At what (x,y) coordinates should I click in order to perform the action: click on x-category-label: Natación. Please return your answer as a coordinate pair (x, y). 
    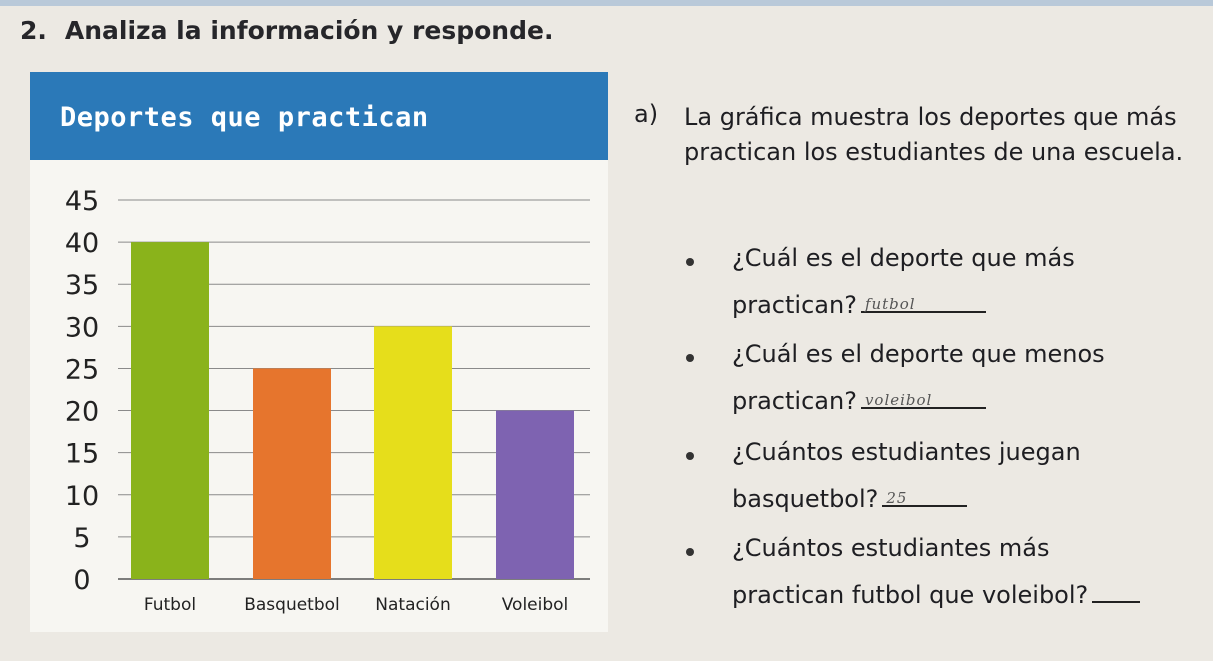
    Looking at the image, I should click on (412, 605).